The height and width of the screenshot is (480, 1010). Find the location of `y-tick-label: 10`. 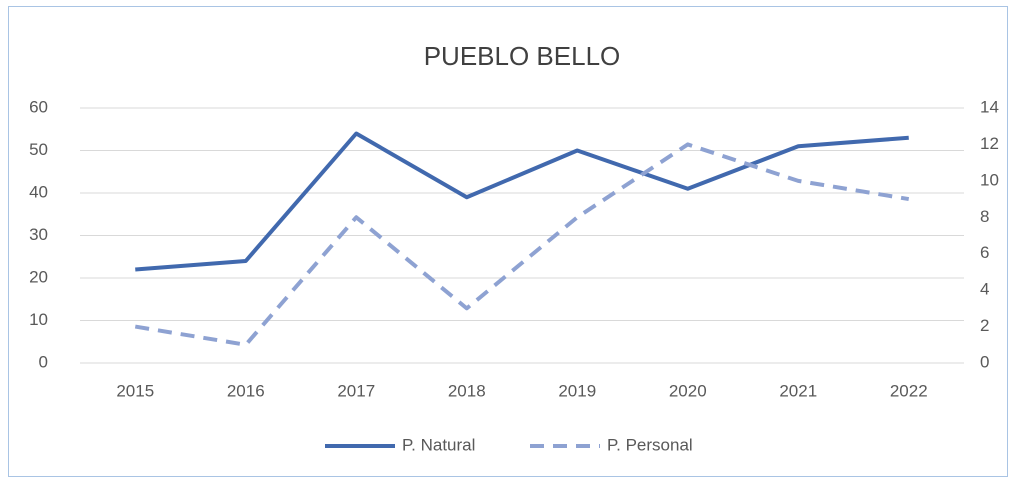

y-tick-label: 10 is located at coordinates (38, 319).